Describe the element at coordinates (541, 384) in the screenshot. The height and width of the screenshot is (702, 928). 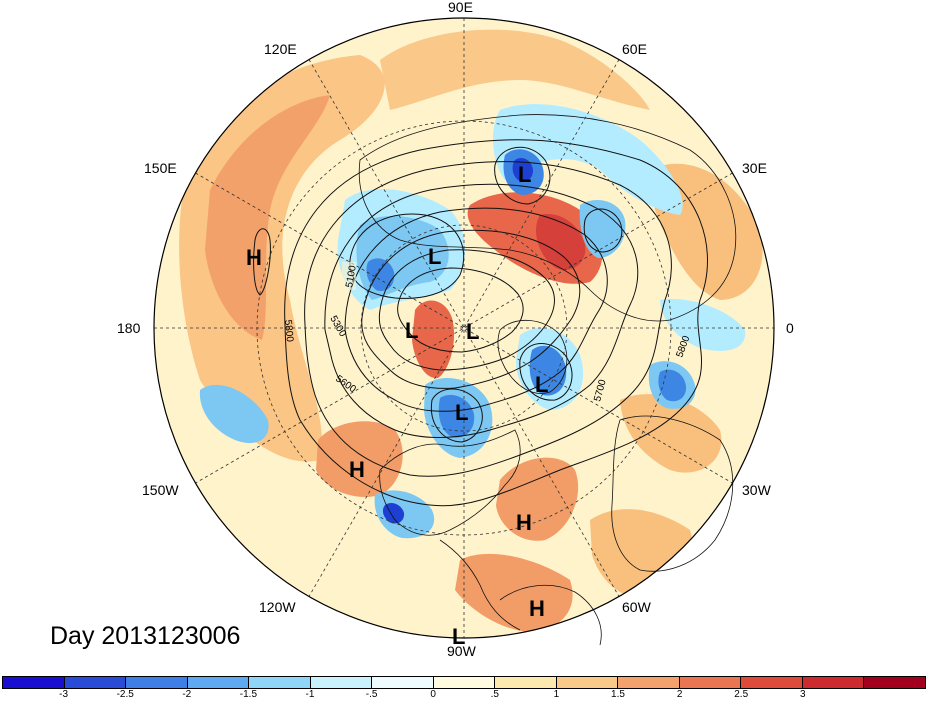
I see `low-center-greenland: L` at that location.